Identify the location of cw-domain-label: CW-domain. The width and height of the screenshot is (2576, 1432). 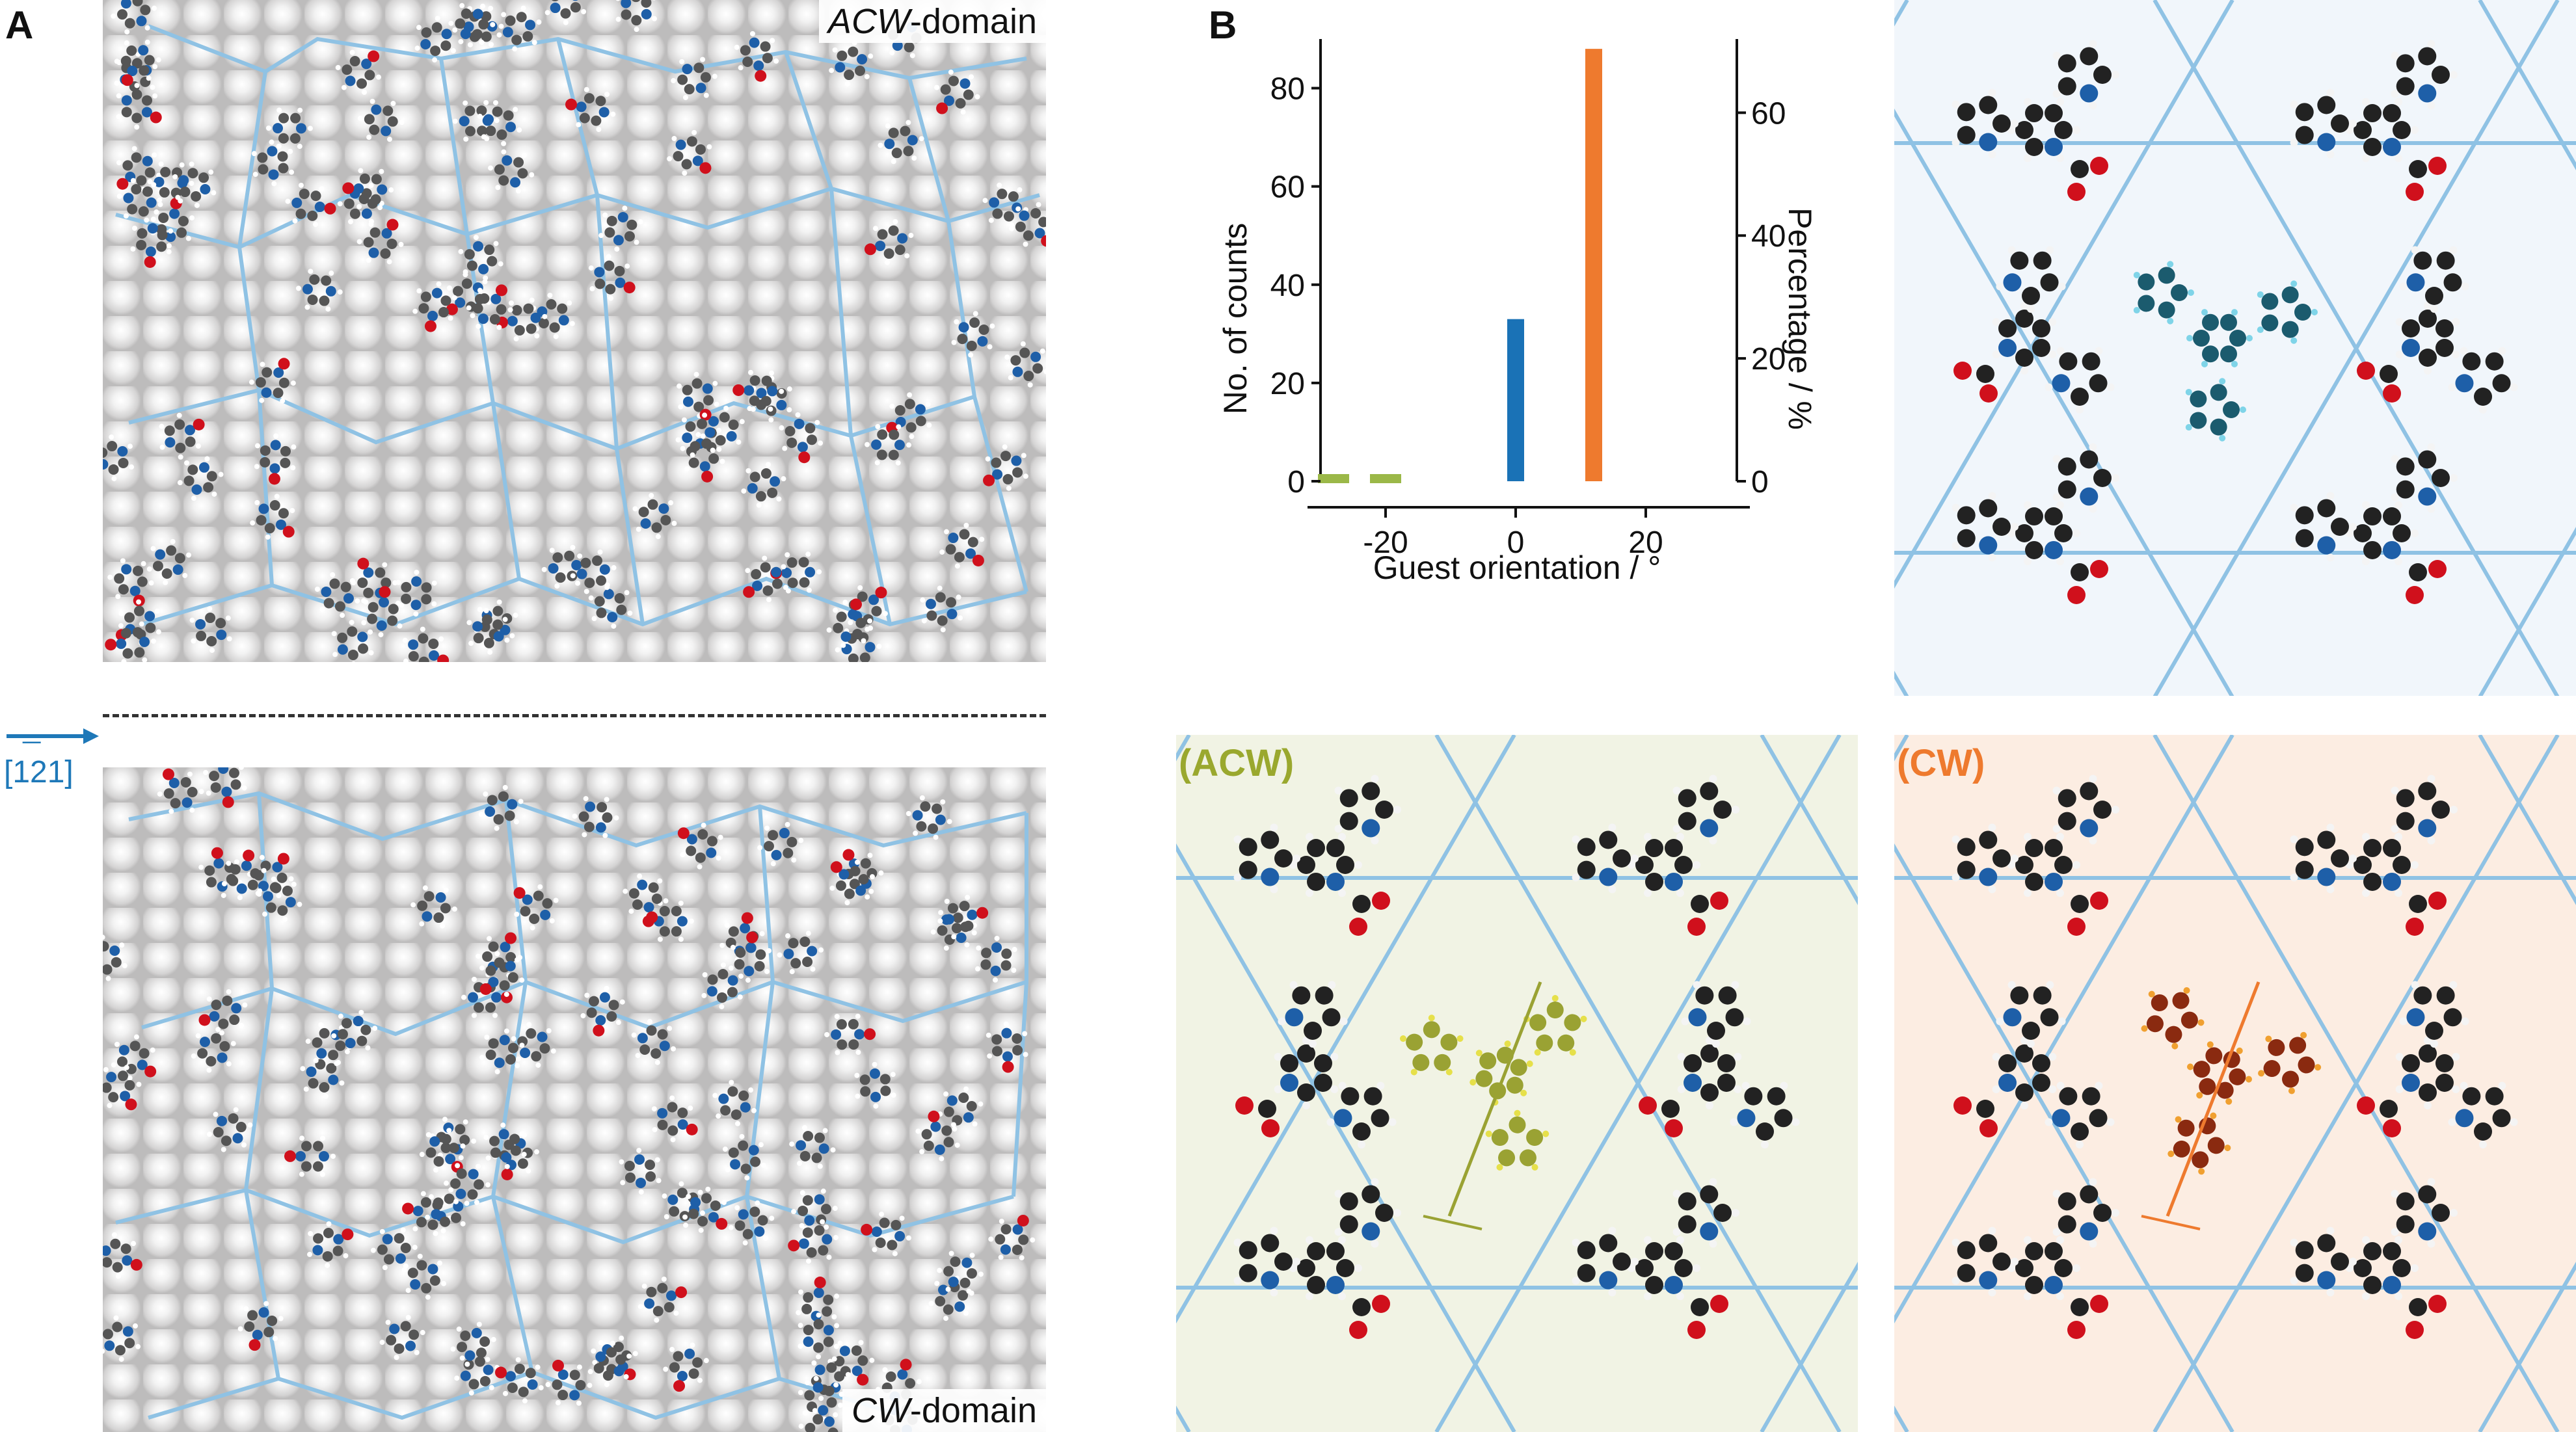
(944, 1410).